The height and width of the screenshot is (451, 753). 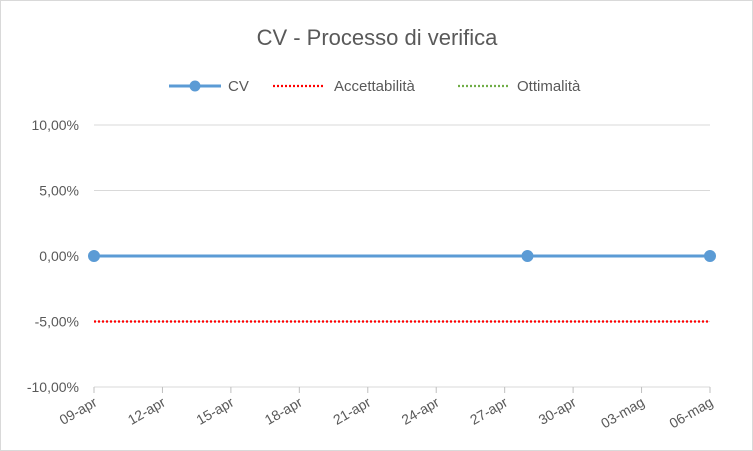 I want to click on y-tick-label: 5,00%, so click(x=59, y=191).